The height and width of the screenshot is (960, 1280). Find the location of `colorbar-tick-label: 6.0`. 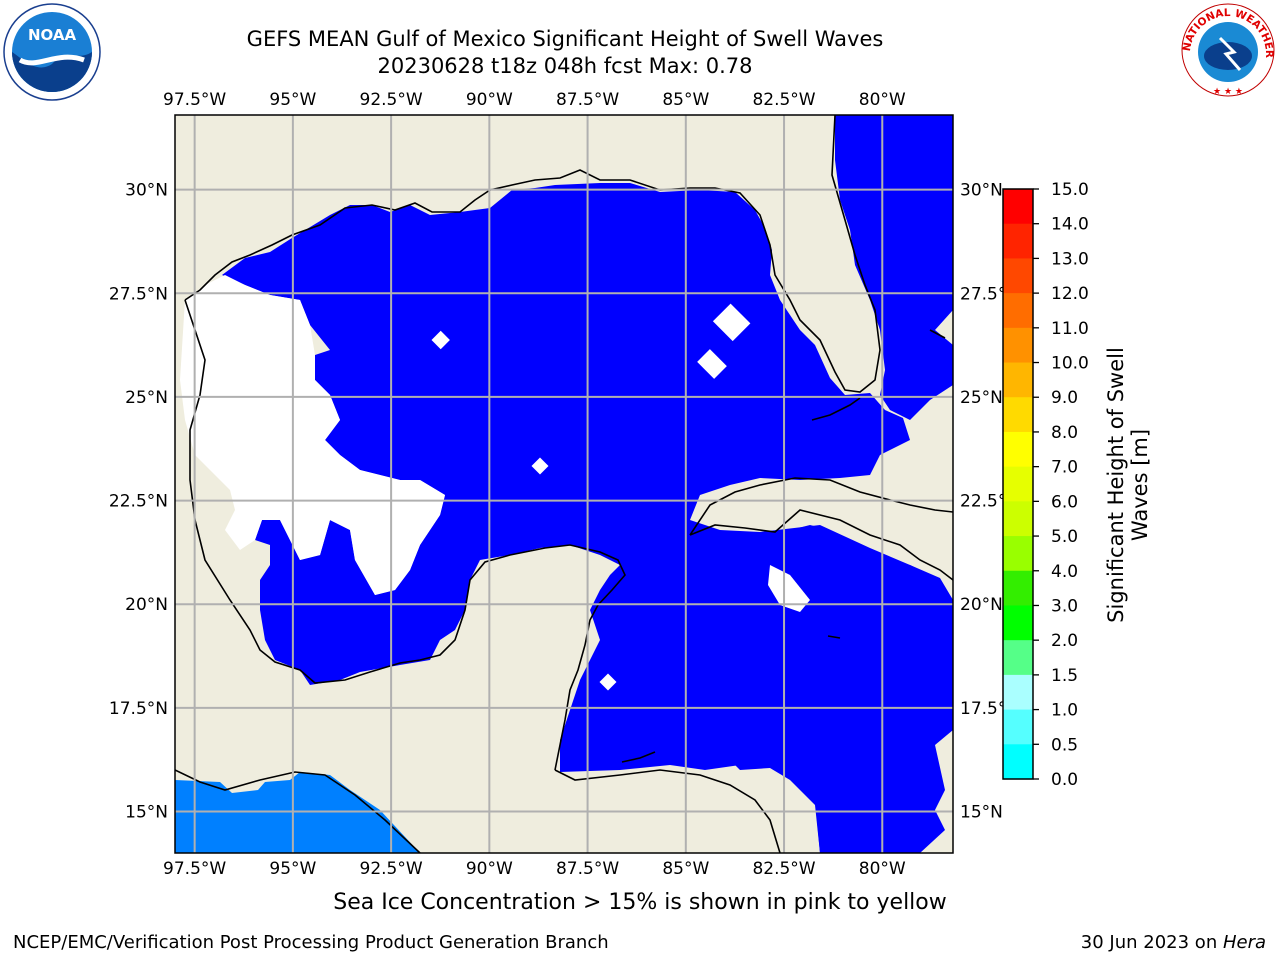

colorbar-tick-label: 6.0 is located at coordinates (1064, 502).